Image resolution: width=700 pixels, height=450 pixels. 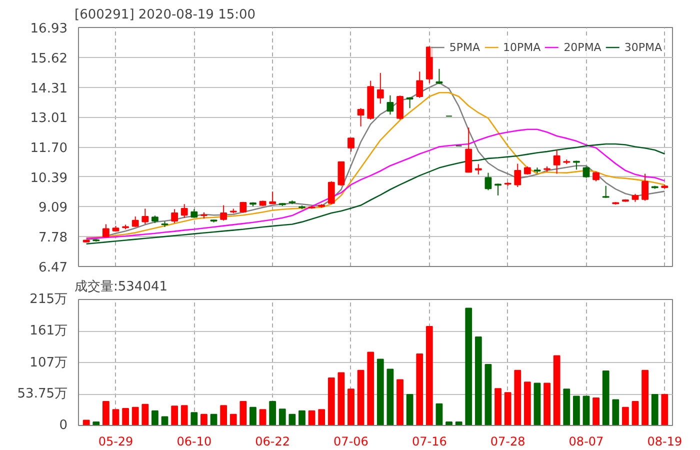 What do you see at coordinates (508, 441) in the screenshot?
I see `x-tick-label: 07-28` at bounding box center [508, 441].